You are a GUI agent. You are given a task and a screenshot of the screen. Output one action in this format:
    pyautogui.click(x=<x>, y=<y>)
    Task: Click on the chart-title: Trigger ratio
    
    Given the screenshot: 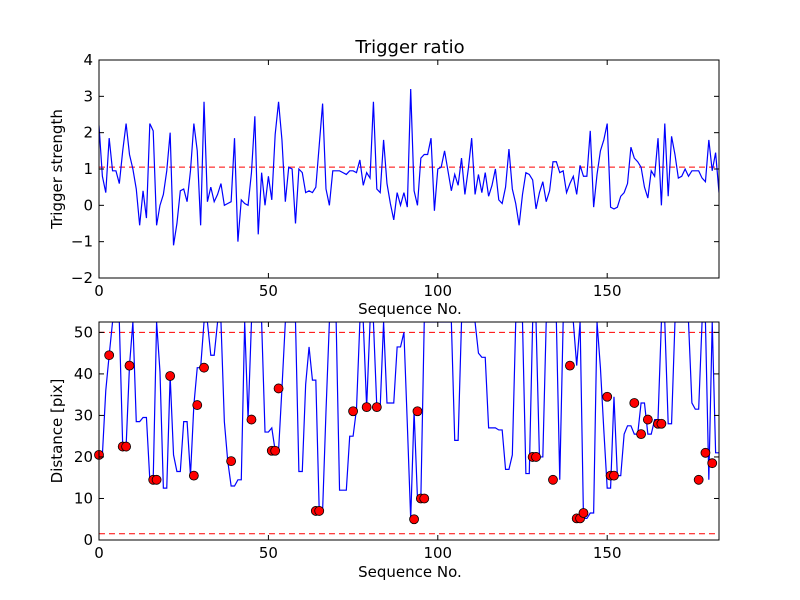 What is the action you would take?
    pyautogui.click(x=409, y=47)
    